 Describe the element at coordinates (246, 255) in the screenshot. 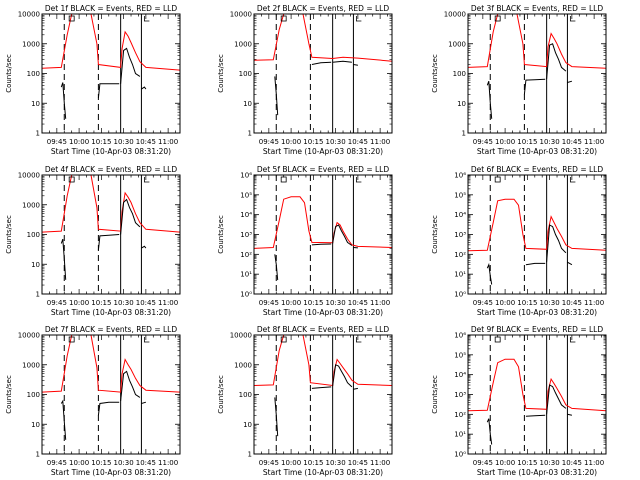

I see `y-tick-label: 10²` at that location.